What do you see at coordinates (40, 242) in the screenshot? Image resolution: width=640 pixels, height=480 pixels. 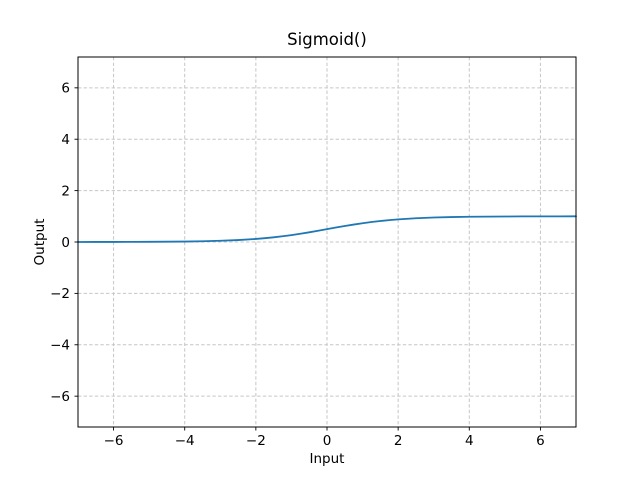 I see `y-axis-label: Output` at bounding box center [40, 242].